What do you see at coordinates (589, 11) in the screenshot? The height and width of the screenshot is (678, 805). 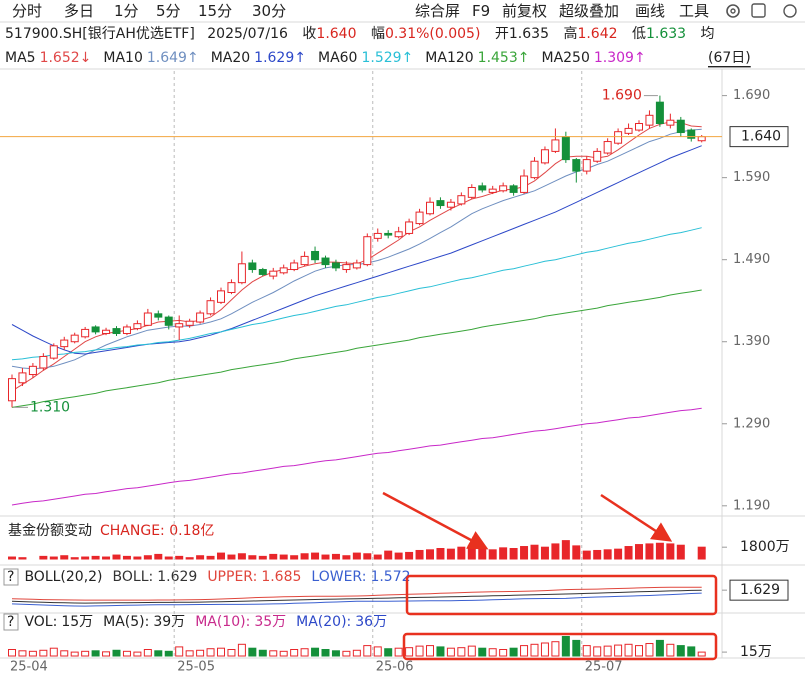 I see `tool-button: 超级叠加` at bounding box center [589, 11].